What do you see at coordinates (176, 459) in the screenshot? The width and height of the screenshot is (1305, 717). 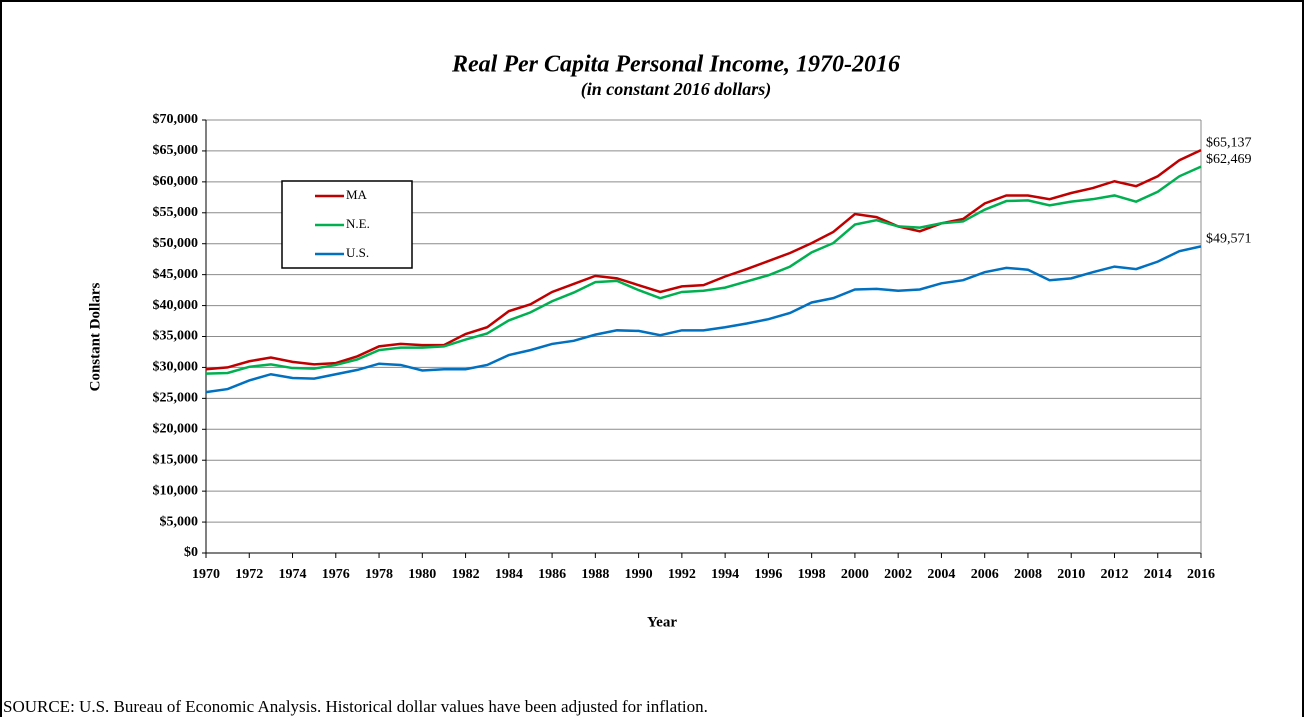 I see `y-tick-label: $15,000` at bounding box center [176, 459].